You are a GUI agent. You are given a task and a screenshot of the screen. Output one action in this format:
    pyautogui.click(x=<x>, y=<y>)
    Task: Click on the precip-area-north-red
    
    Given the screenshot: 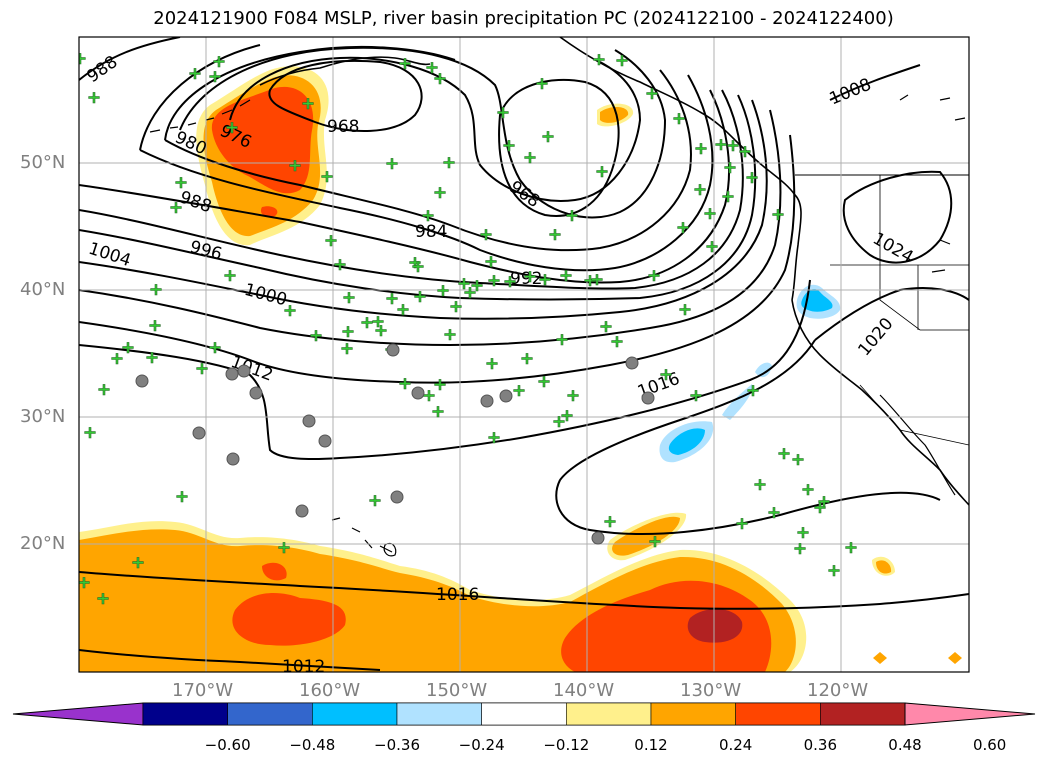 What is the action you would take?
    pyautogui.click(x=262, y=140)
    